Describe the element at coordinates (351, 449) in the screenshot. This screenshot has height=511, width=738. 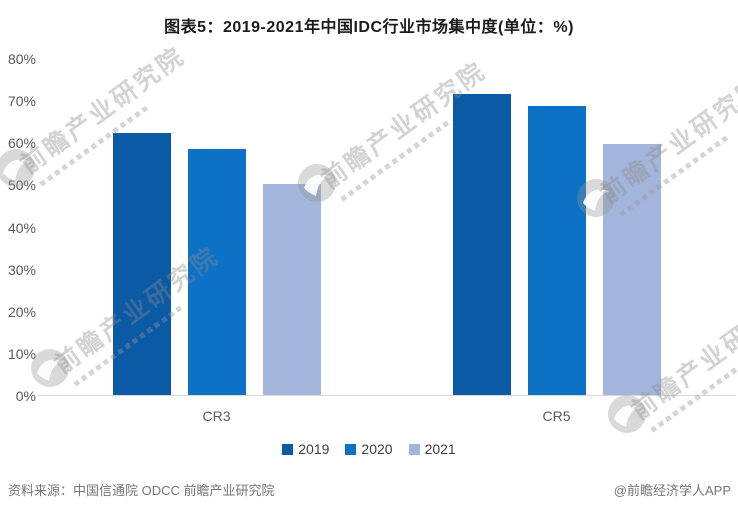
I see `legend-swatch-2020` at that location.